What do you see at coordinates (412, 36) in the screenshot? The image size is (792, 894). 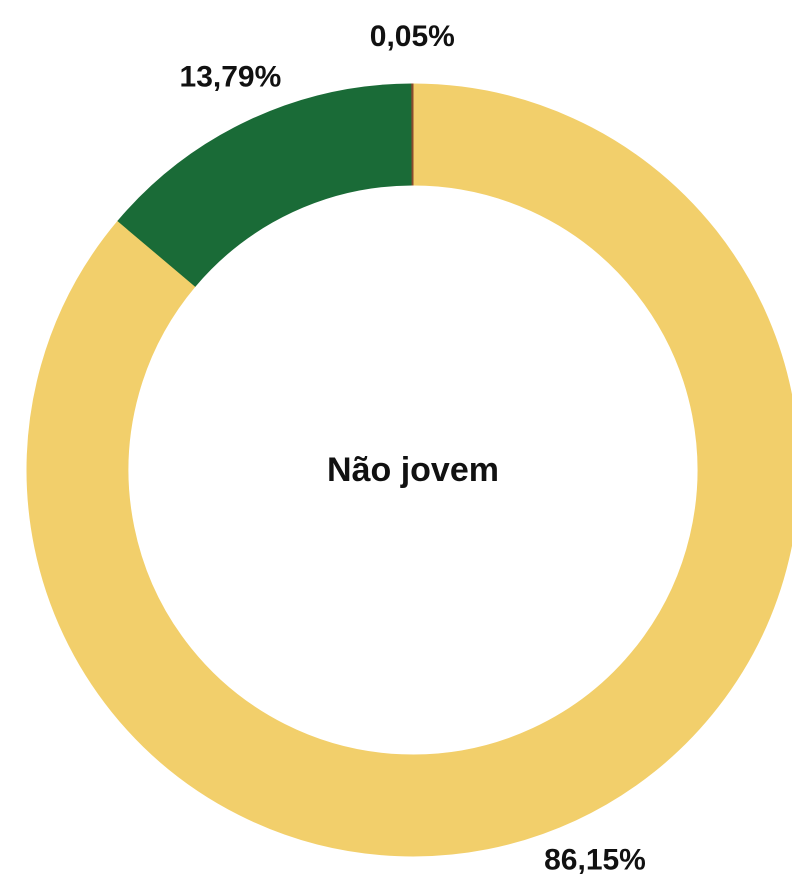 I see `slice-label: 0,05%` at bounding box center [412, 36].